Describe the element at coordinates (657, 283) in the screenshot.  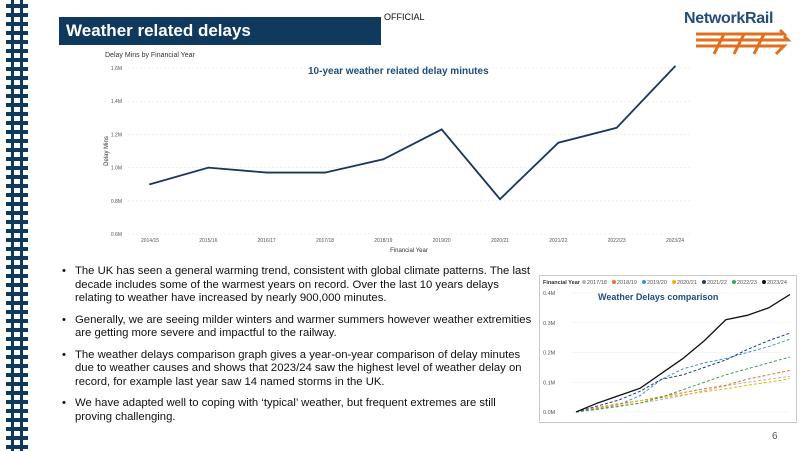
I see `chart2-legend-label: 2019/20` at that location.